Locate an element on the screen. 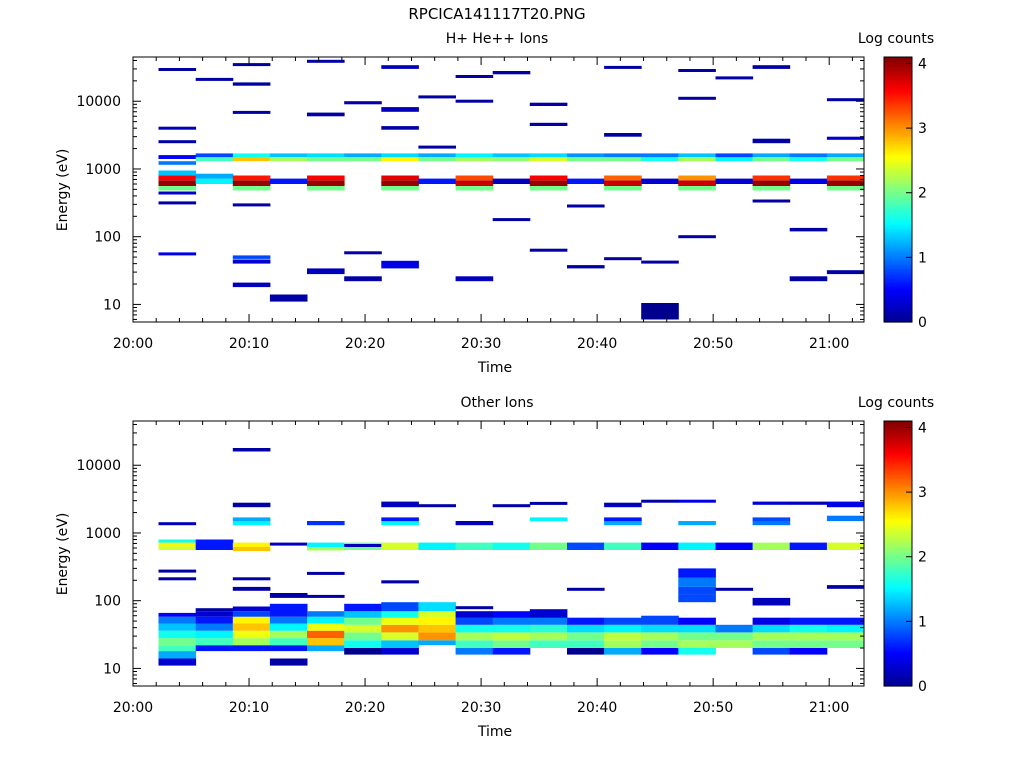 This screenshot has width=1024, height=768. x-tick-label: 20:30 is located at coordinates (481, 708).